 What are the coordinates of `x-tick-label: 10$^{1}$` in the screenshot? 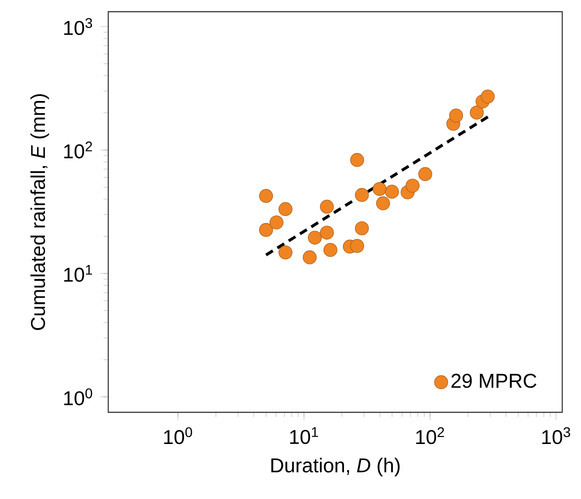 It's located at (304, 435).